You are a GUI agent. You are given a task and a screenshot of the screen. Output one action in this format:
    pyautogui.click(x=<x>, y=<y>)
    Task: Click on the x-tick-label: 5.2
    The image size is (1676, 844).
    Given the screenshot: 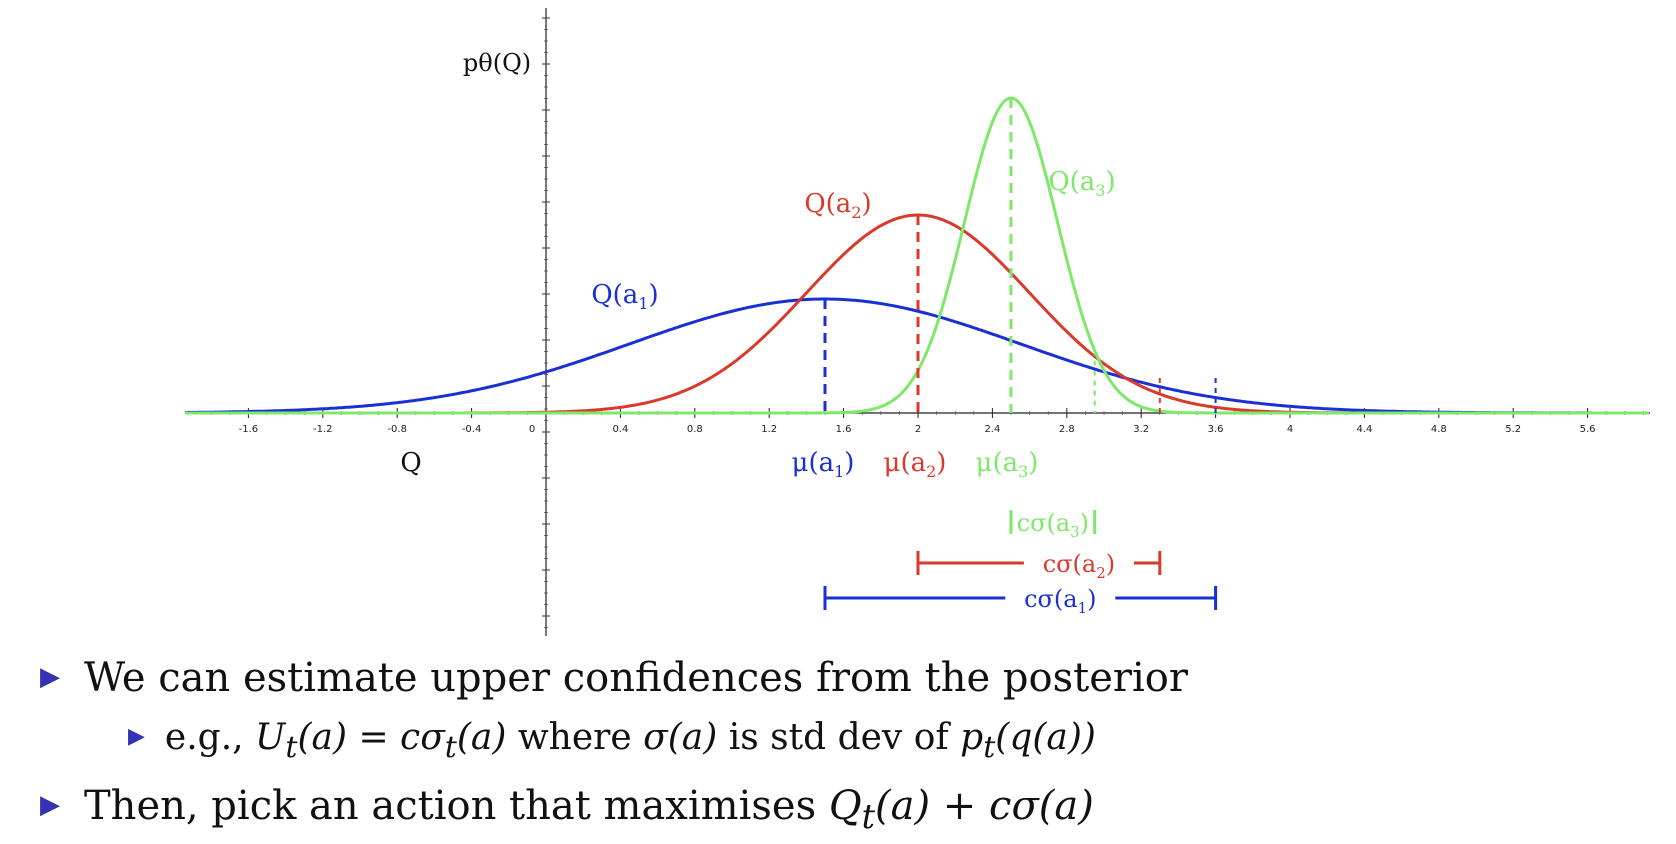 What is the action you would take?
    pyautogui.click(x=1513, y=429)
    